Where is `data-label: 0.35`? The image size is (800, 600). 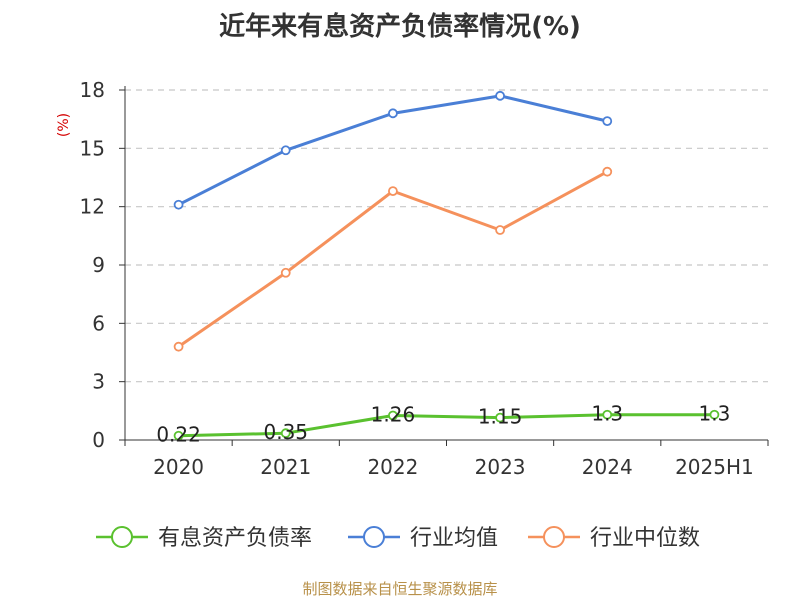
data-label: 0.35 is located at coordinates (285, 432).